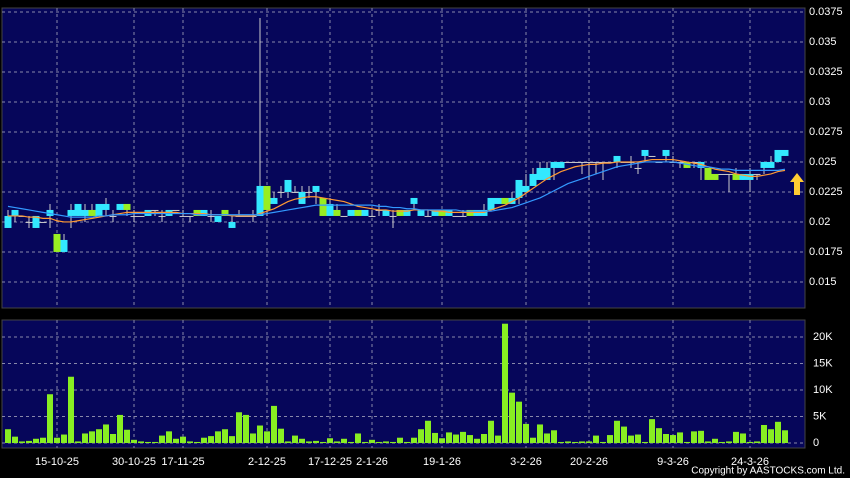 This screenshot has height=478, width=850. What do you see at coordinates (57, 462) in the screenshot?
I see `x-tick-label: 15-10-25` at bounding box center [57, 462].